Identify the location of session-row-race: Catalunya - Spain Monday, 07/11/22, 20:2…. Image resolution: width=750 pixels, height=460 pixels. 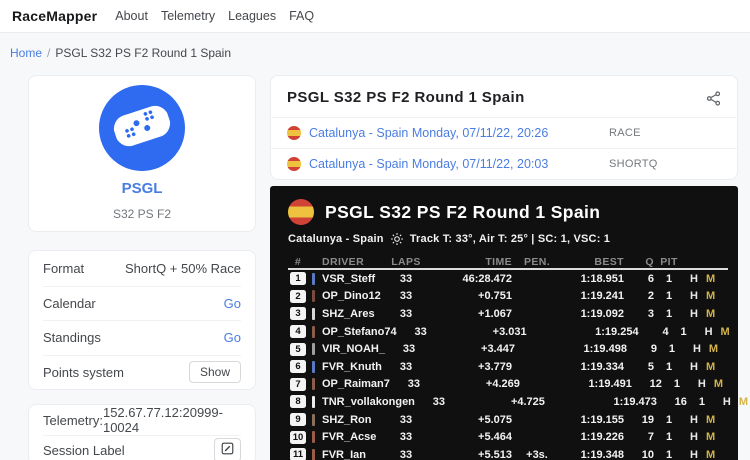
(504, 132).